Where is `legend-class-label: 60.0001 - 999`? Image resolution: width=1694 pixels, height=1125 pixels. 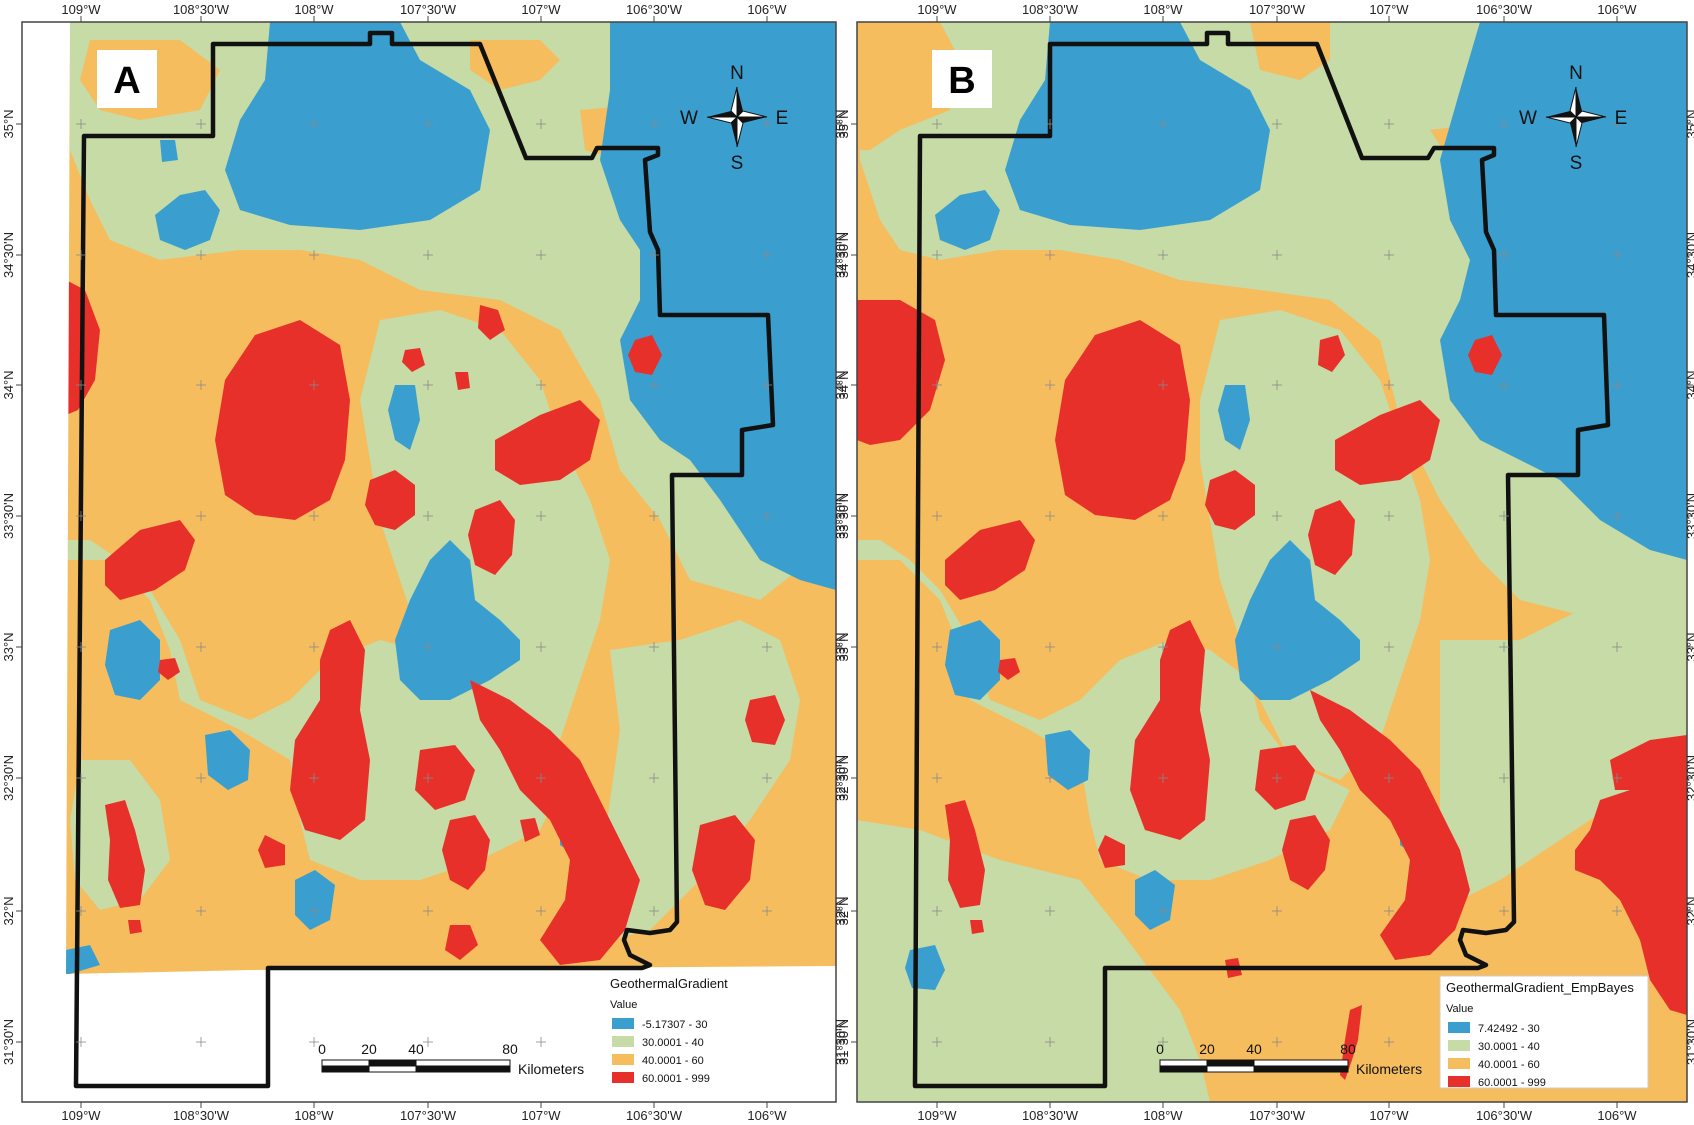 legend-class-label: 60.0001 - 999 is located at coordinates (676, 1079).